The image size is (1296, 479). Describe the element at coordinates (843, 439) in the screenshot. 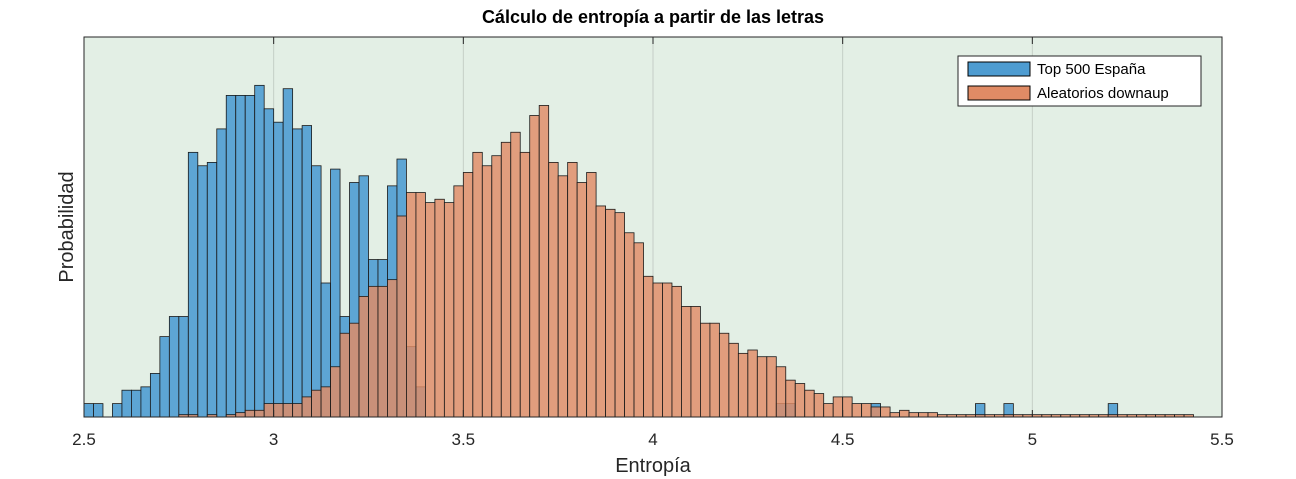

I see `x-tick-label: 4.5` at that location.